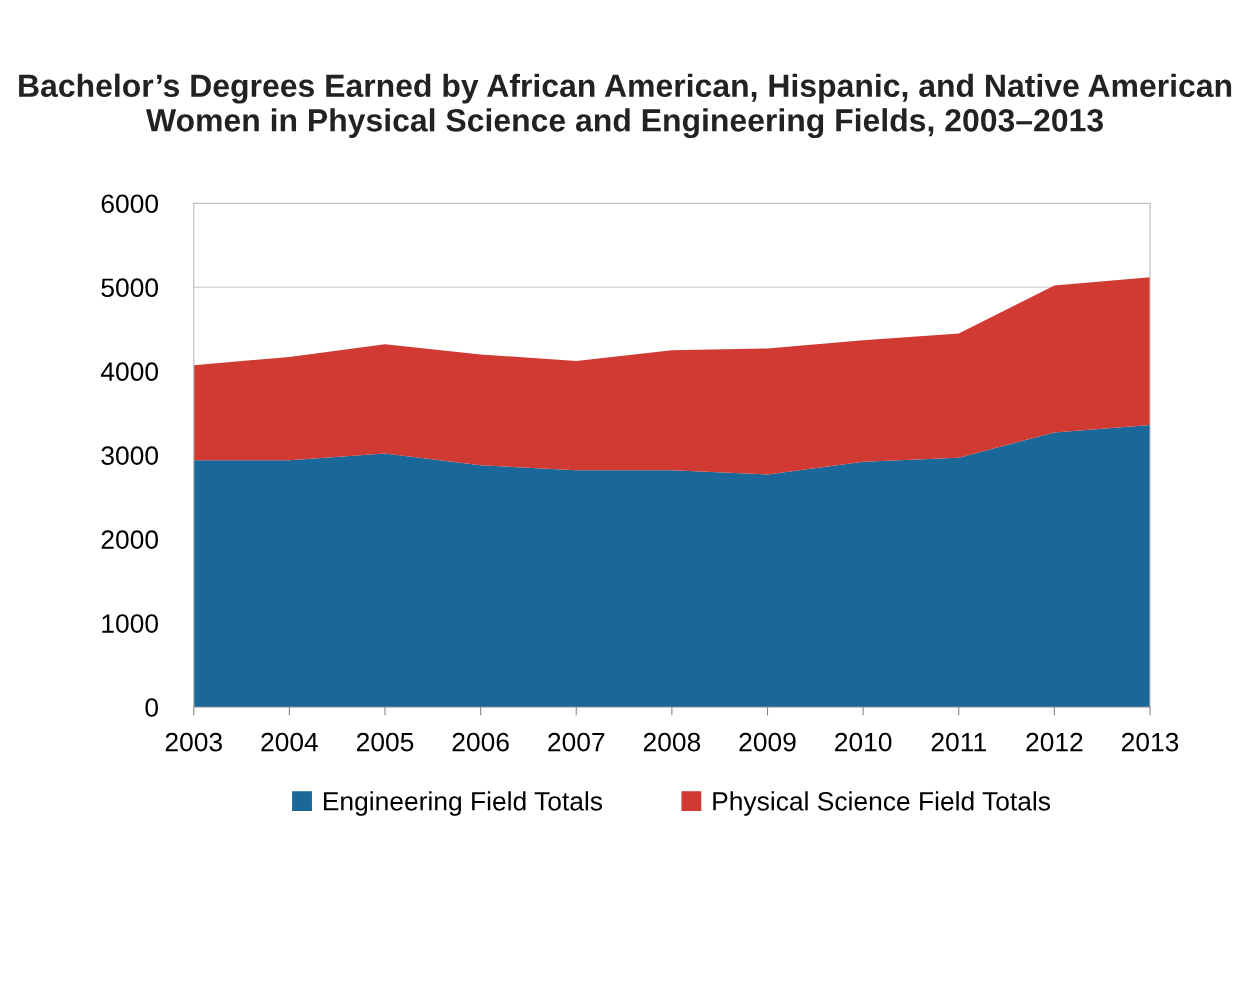  Describe the element at coordinates (882, 803) in the screenshot. I see `legend-label: Physical Science Field Totals` at that location.